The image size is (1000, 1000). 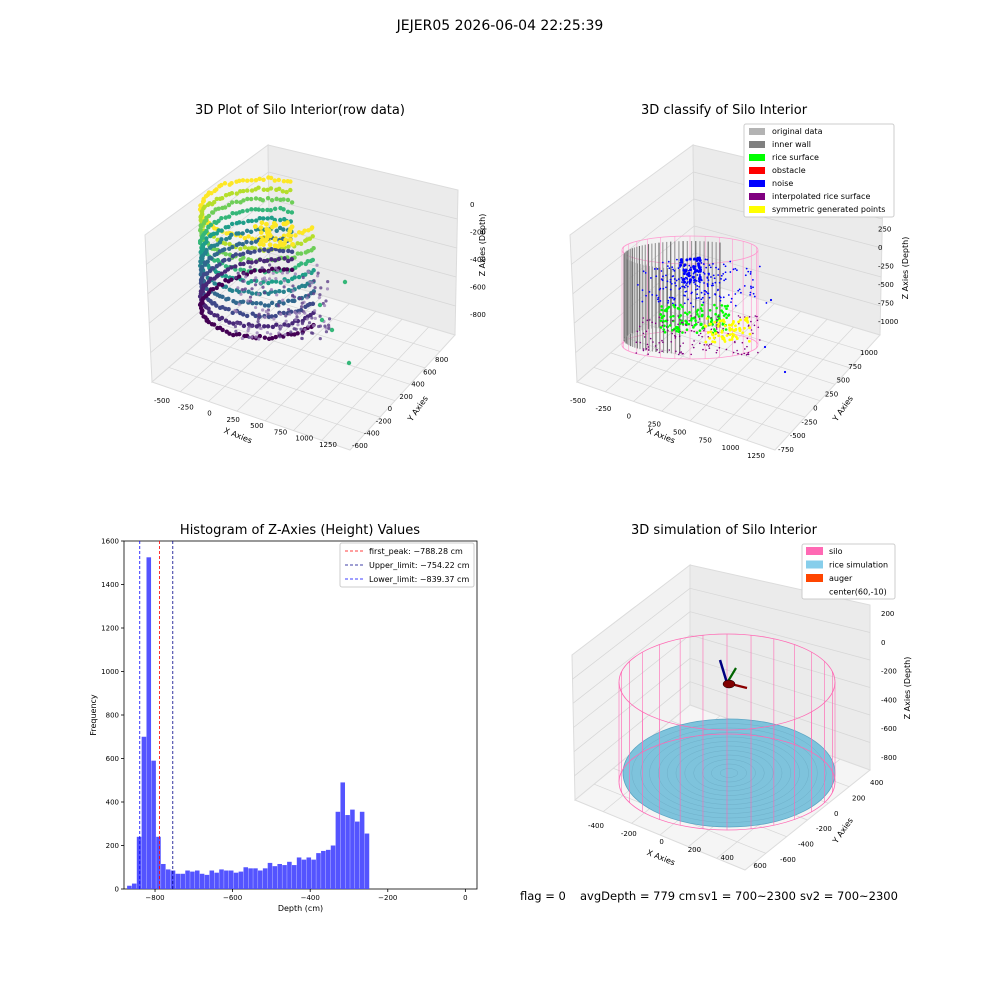 I want to click on p4-legend, so click(x=848, y=571).